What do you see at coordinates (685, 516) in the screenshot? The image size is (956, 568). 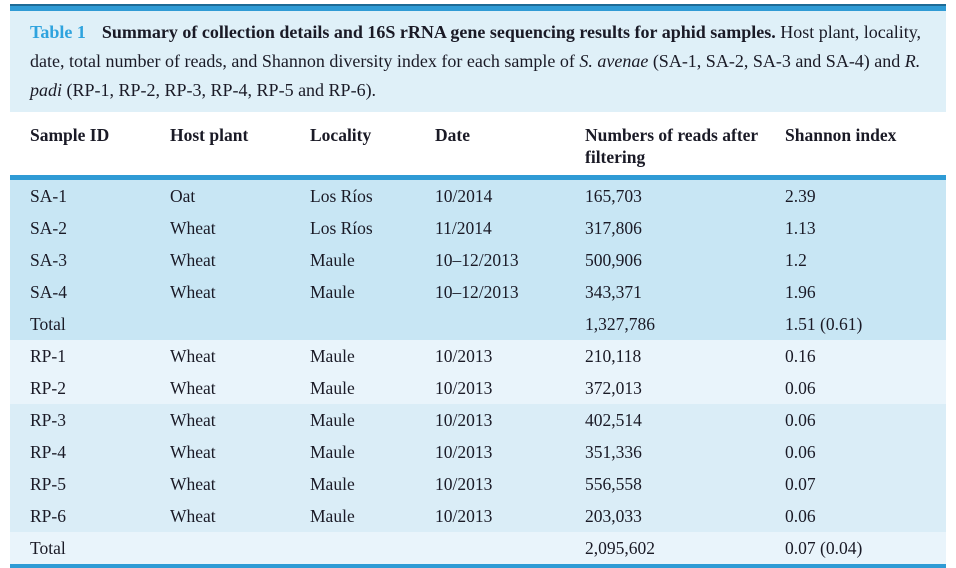 I see `cell-reads: 203,033` at bounding box center [685, 516].